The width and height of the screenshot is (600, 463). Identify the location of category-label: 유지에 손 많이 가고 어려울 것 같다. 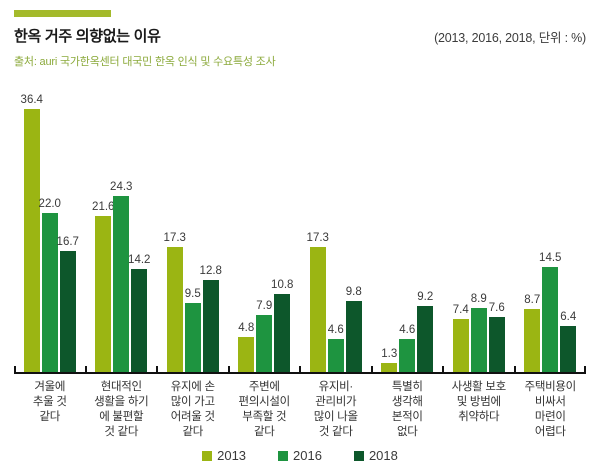
(192, 409).